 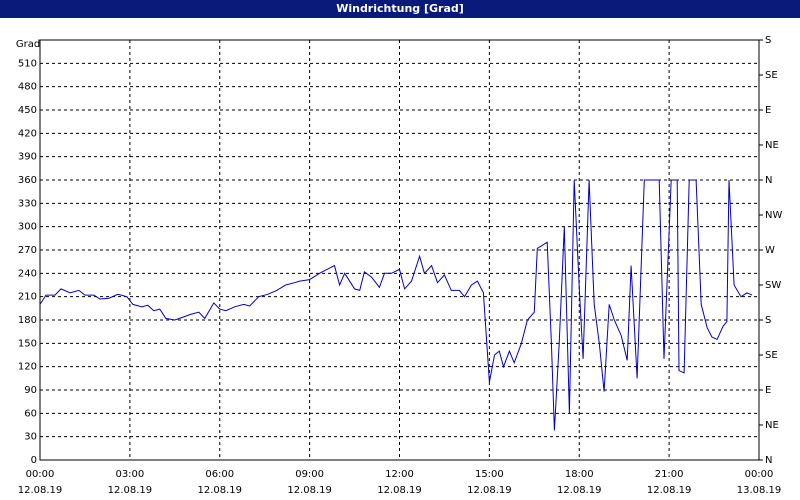 What do you see at coordinates (34, 460) in the screenshot?
I see `y-tick-label: 0` at bounding box center [34, 460].